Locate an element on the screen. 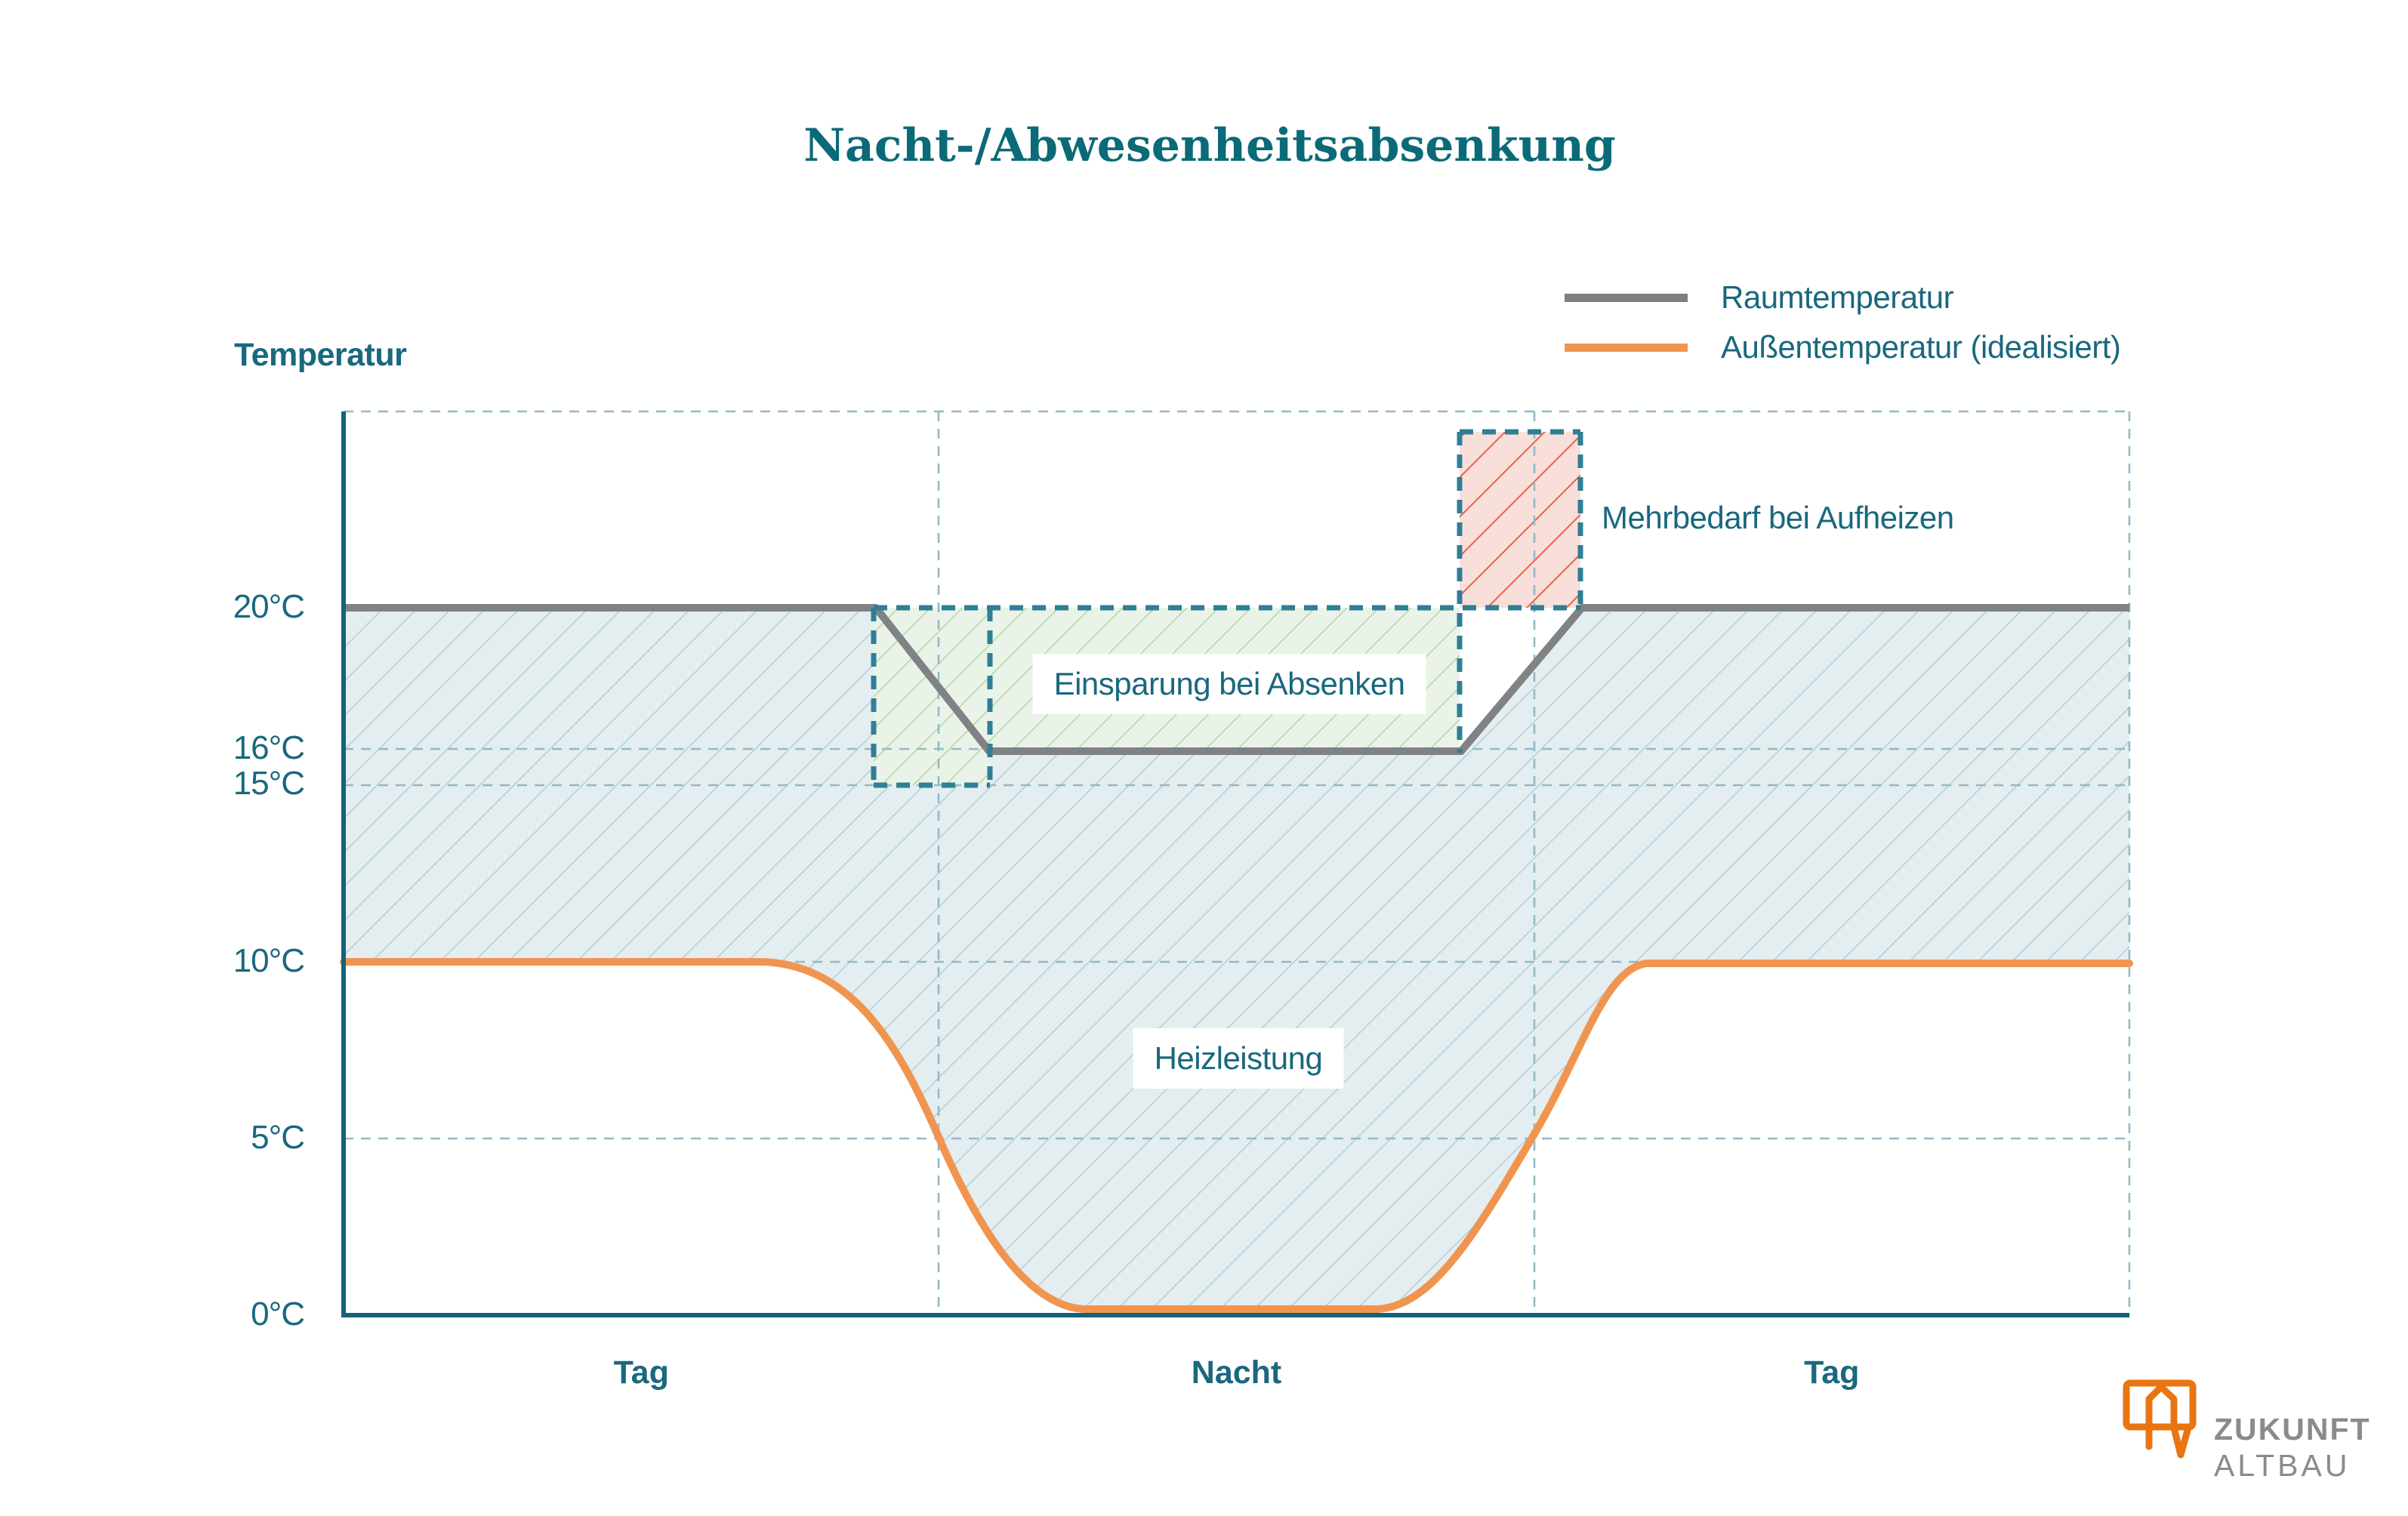  legend-item-0: Raumtemperatur is located at coordinates (1842, 297).